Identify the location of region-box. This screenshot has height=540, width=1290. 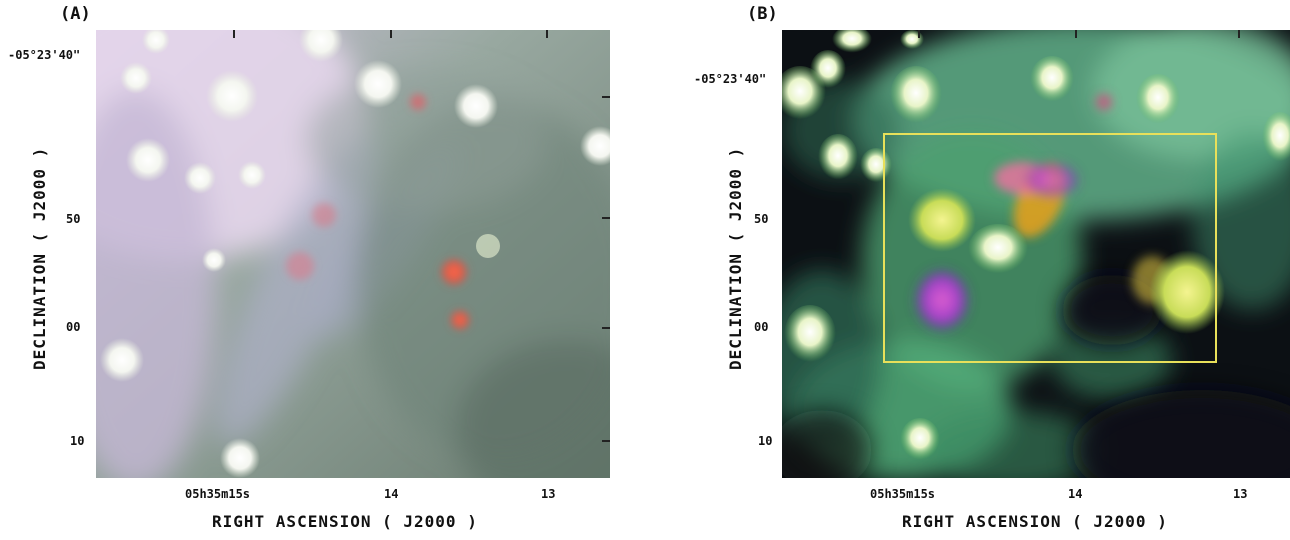
(1050, 248).